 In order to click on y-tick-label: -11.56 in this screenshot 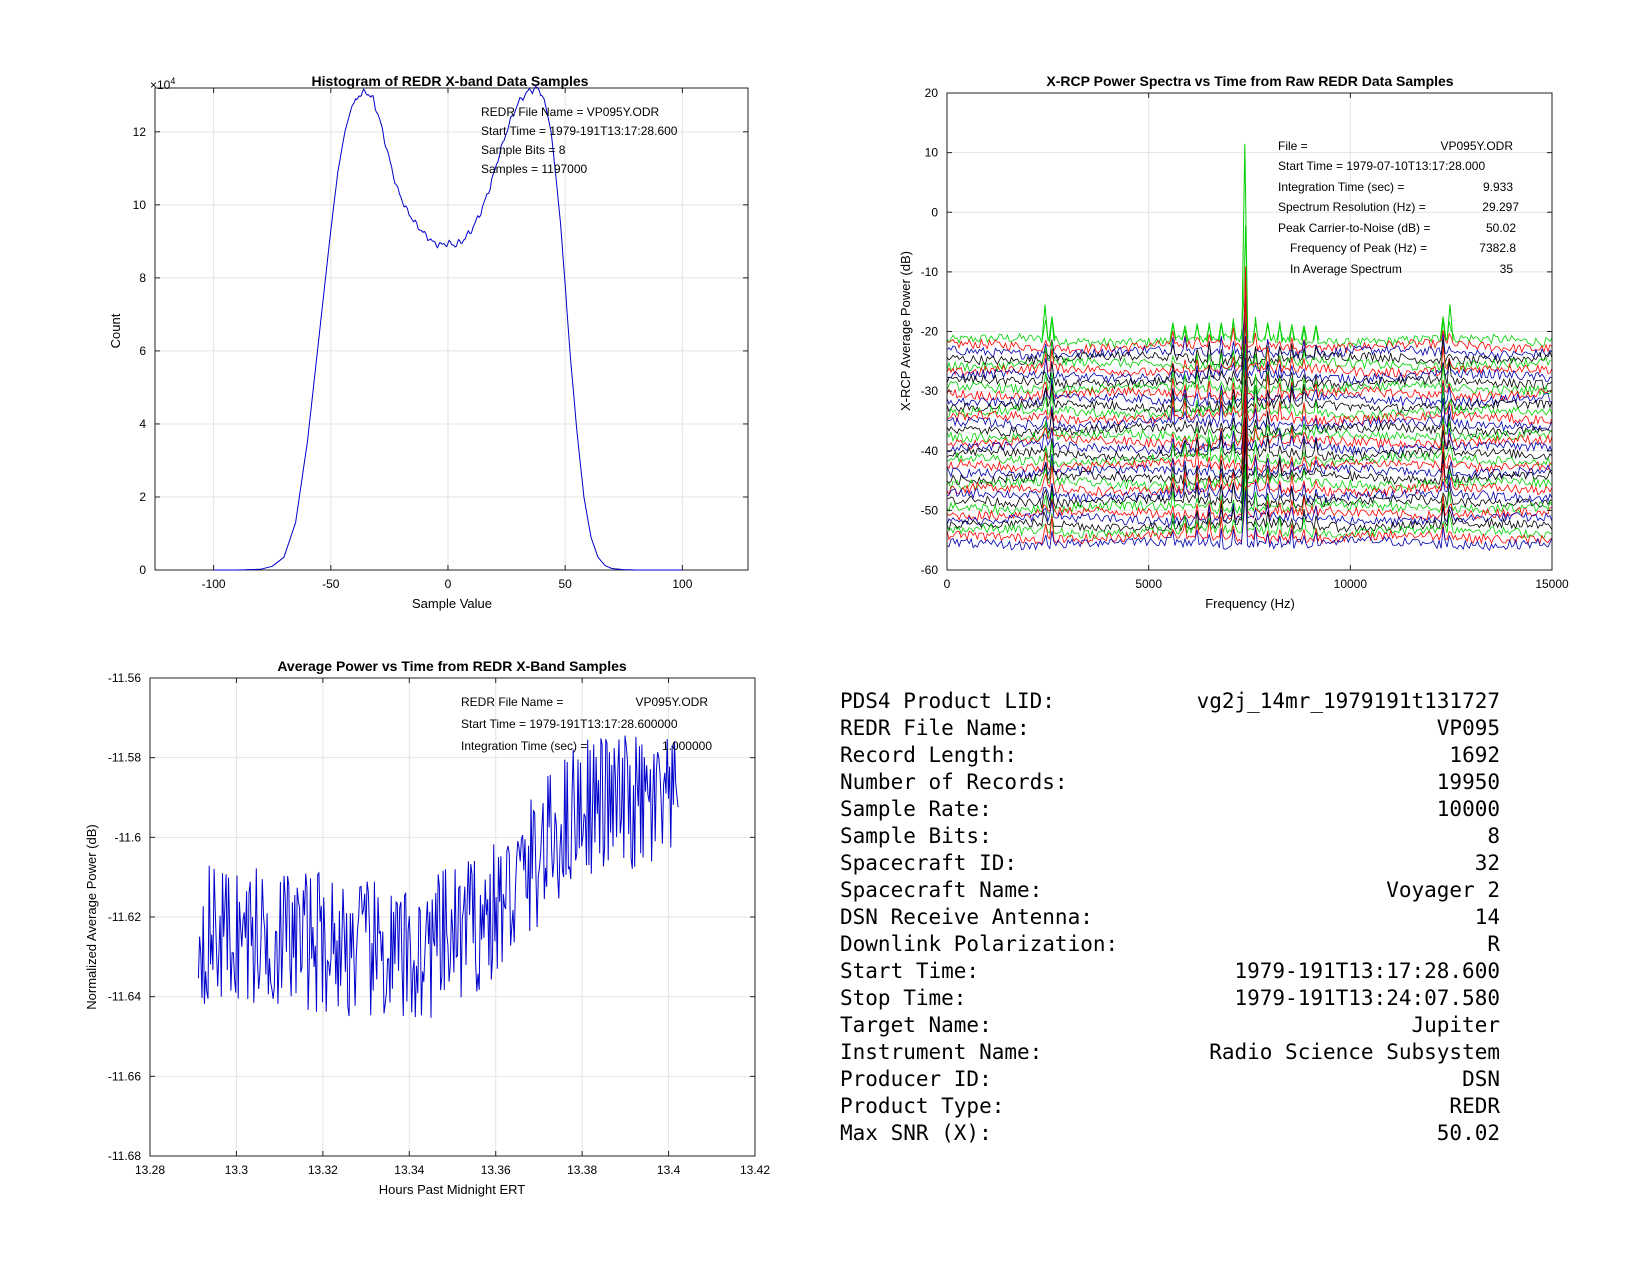, I will do `click(124, 678)`.